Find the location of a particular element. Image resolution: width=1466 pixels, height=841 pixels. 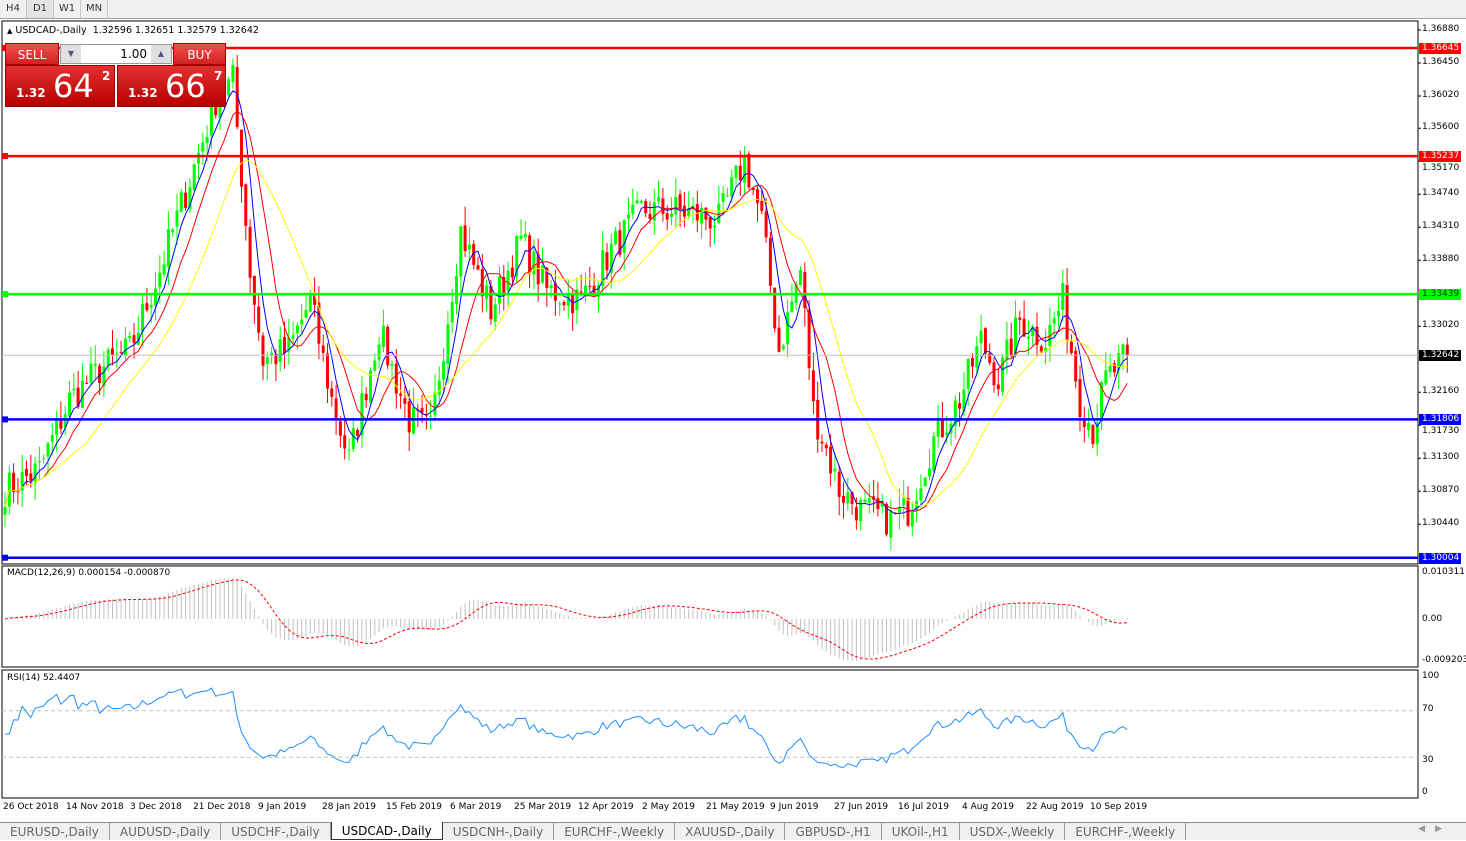

chart-tab: USDX-,Weekly is located at coordinates (1013, 831).